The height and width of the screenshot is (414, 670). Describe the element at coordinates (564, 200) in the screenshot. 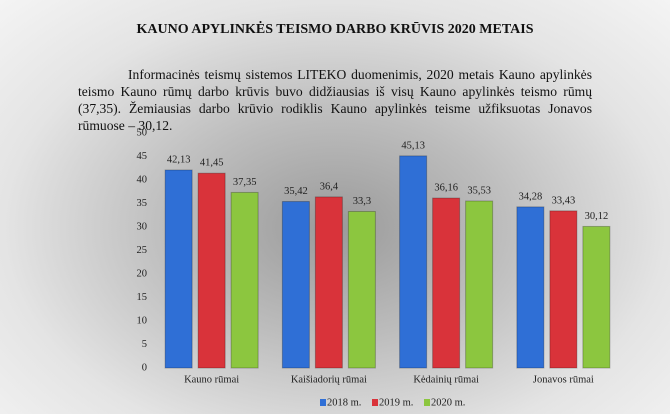

I see `value-label: 33,43` at that location.